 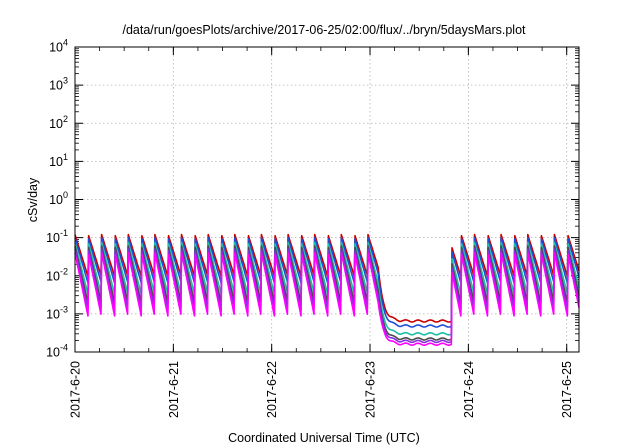 What do you see at coordinates (58, 122) in the screenshot?
I see `y-tick-label: 10²` at bounding box center [58, 122].